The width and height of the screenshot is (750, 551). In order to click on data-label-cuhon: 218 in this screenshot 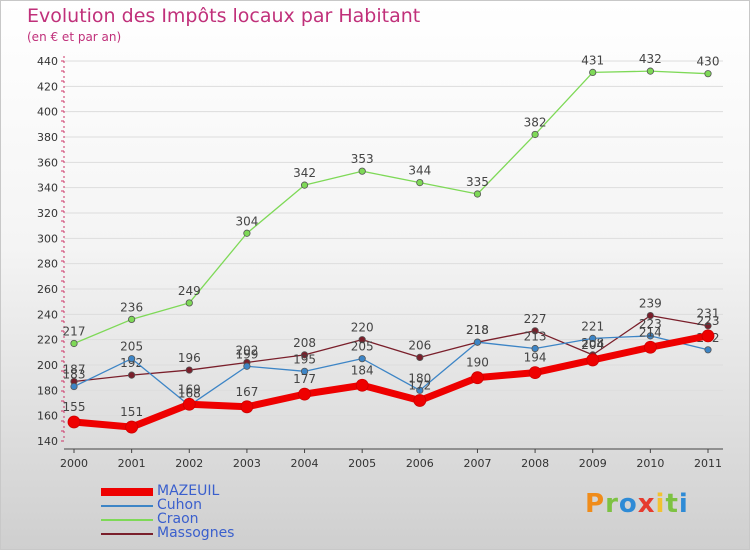, I will do `click(477, 330)`.